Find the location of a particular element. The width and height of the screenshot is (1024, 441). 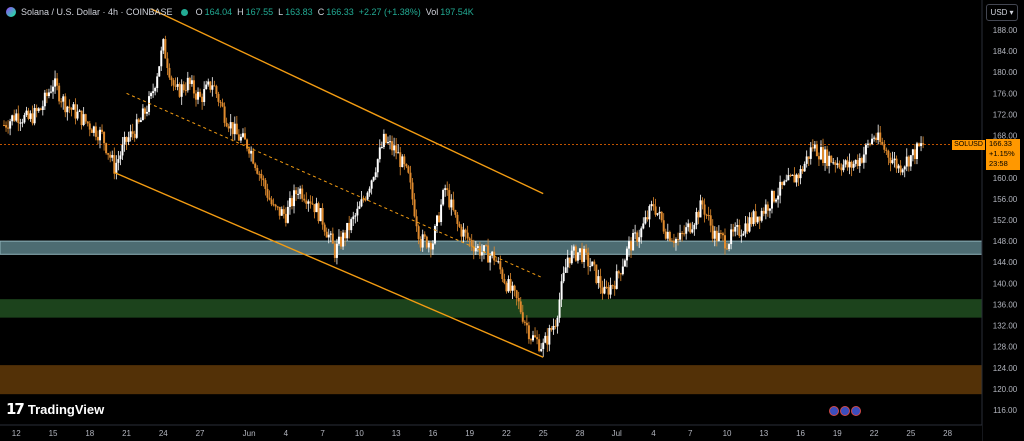

chevron-down-icon: ▾ is located at coordinates (1011, 12).